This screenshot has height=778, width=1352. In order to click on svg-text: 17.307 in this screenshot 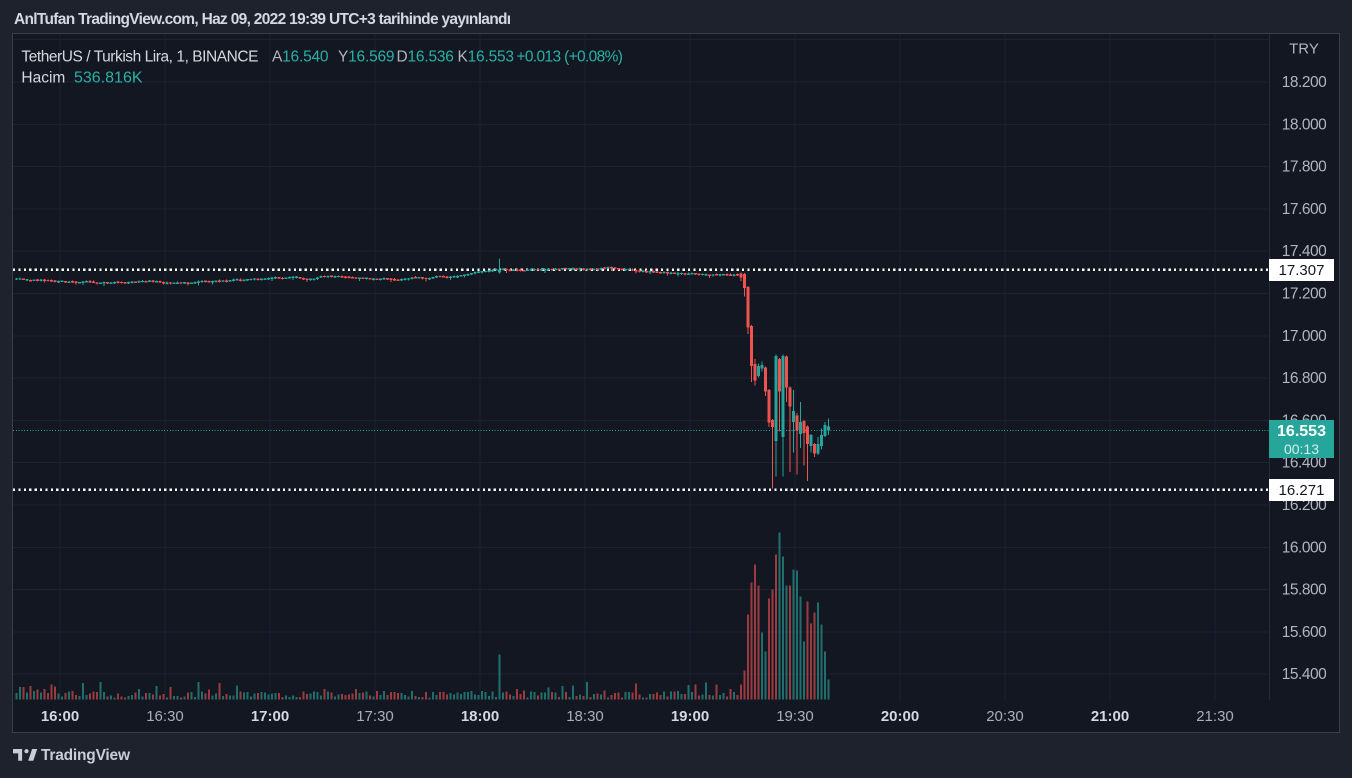, I will do `click(1302, 270)`.